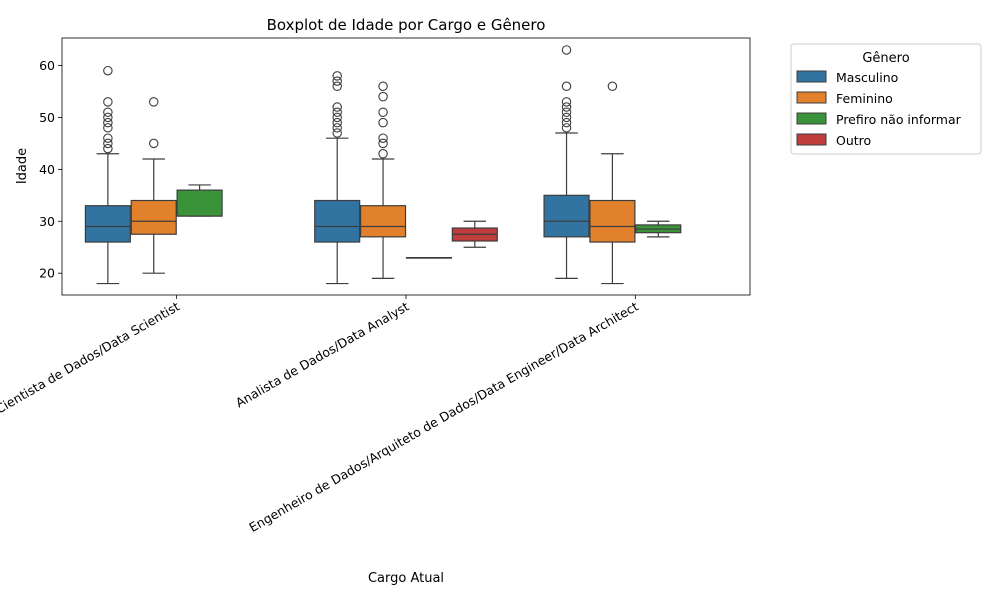 The image size is (1000, 600). Describe the element at coordinates (22, 166) in the screenshot. I see `y-axis-label: Idade` at that location.